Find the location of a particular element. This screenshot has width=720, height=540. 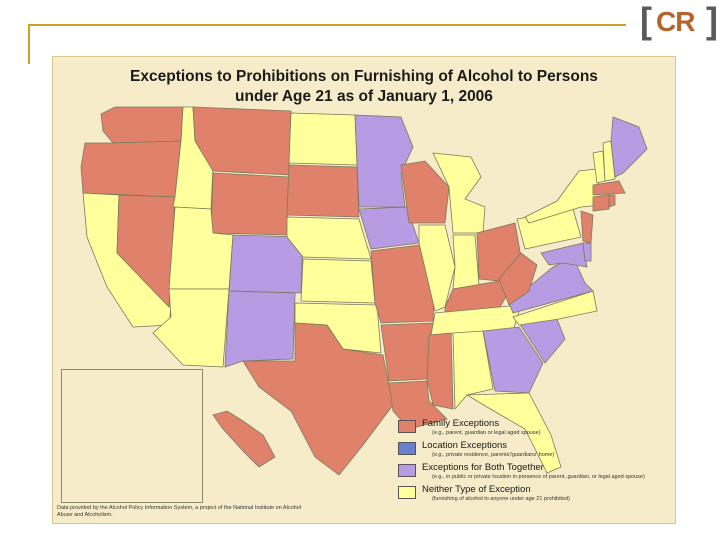

state-maryland is located at coordinates (564, 255).